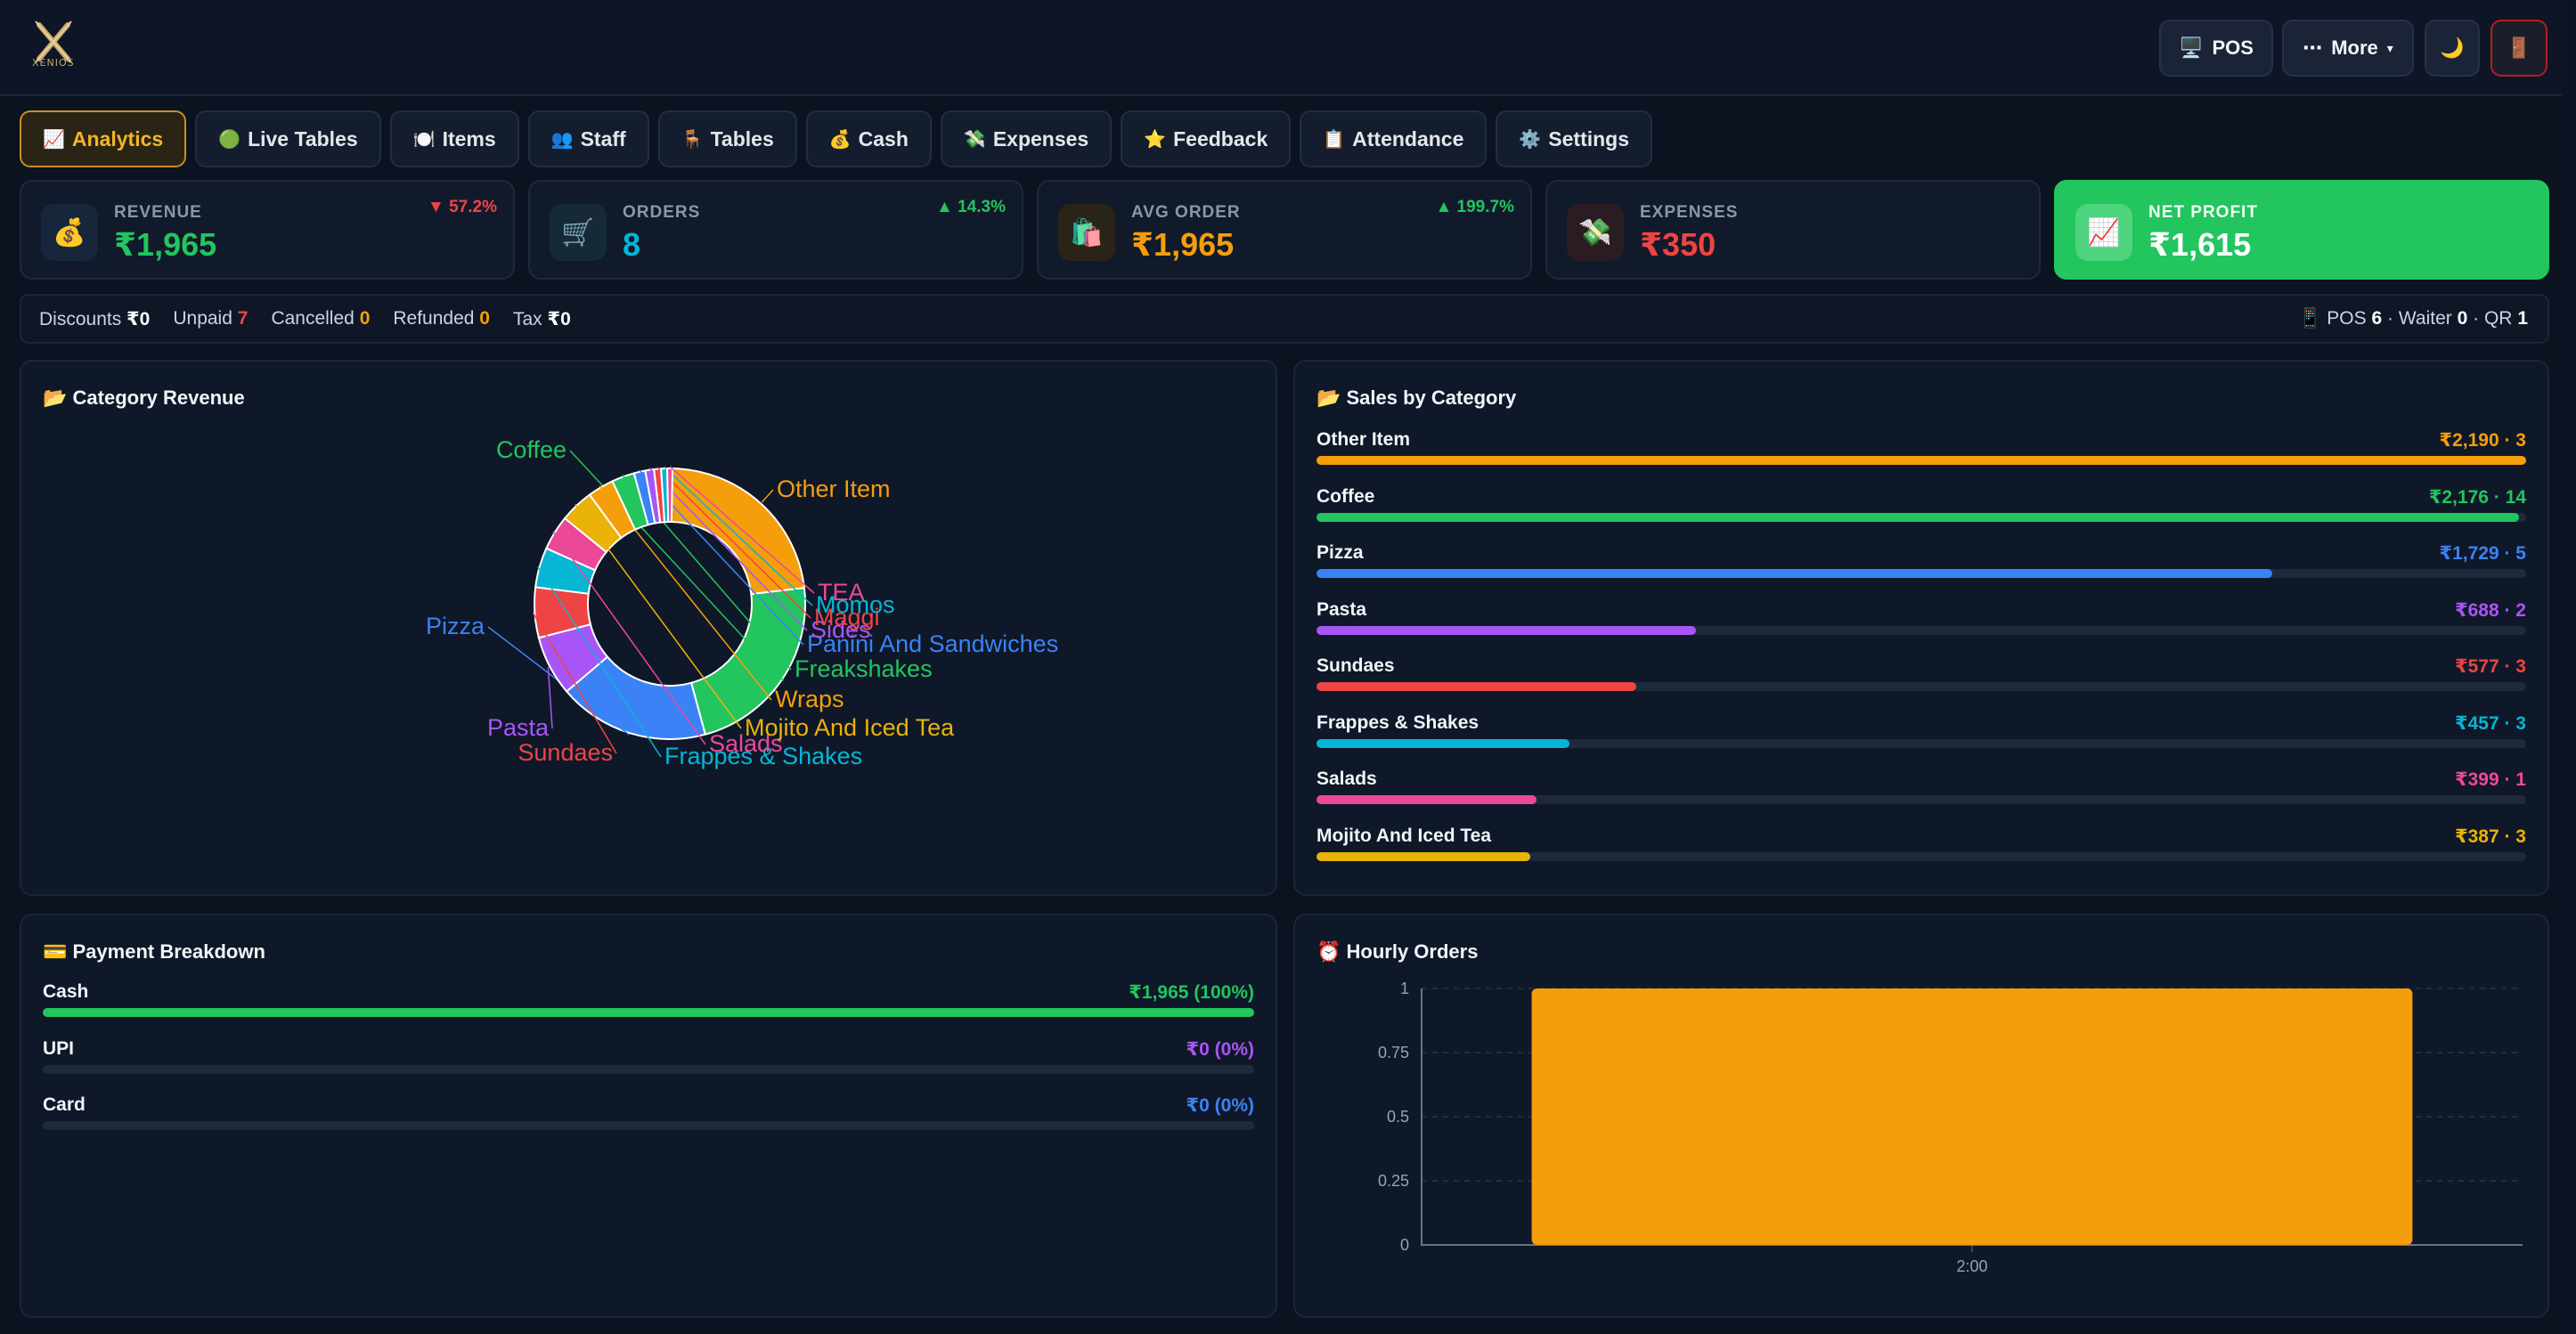  What do you see at coordinates (531, 449) in the screenshot?
I see `donut-label: Coffee` at bounding box center [531, 449].